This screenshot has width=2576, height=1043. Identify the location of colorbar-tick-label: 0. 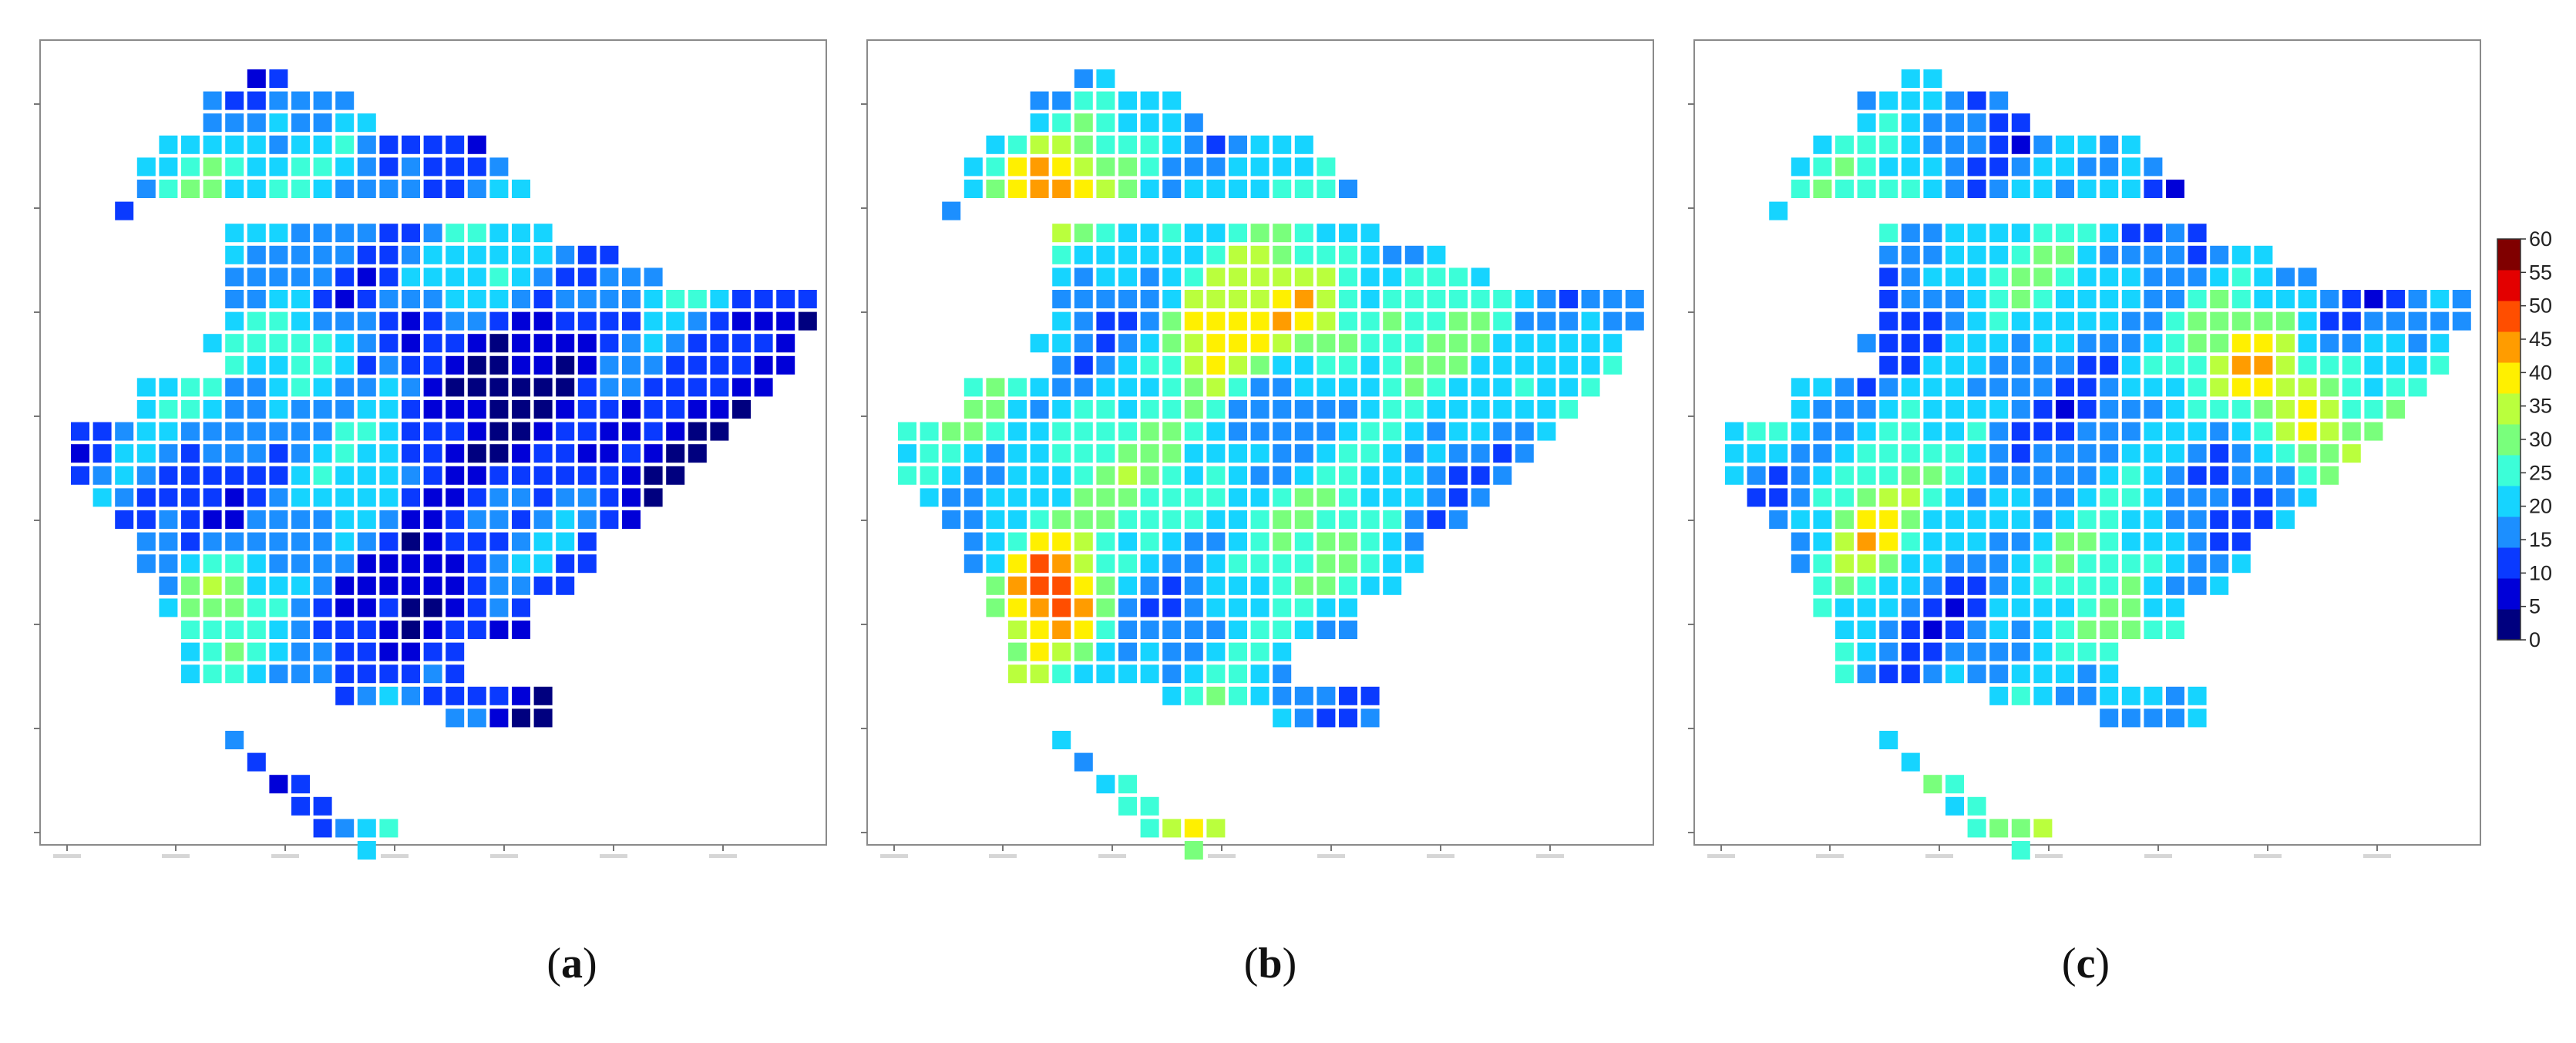
(2535, 639).